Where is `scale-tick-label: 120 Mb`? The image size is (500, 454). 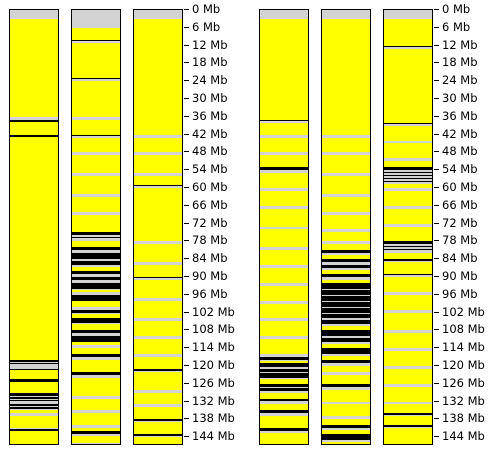 scale-tick-label: 120 Mb is located at coordinates (459, 365).